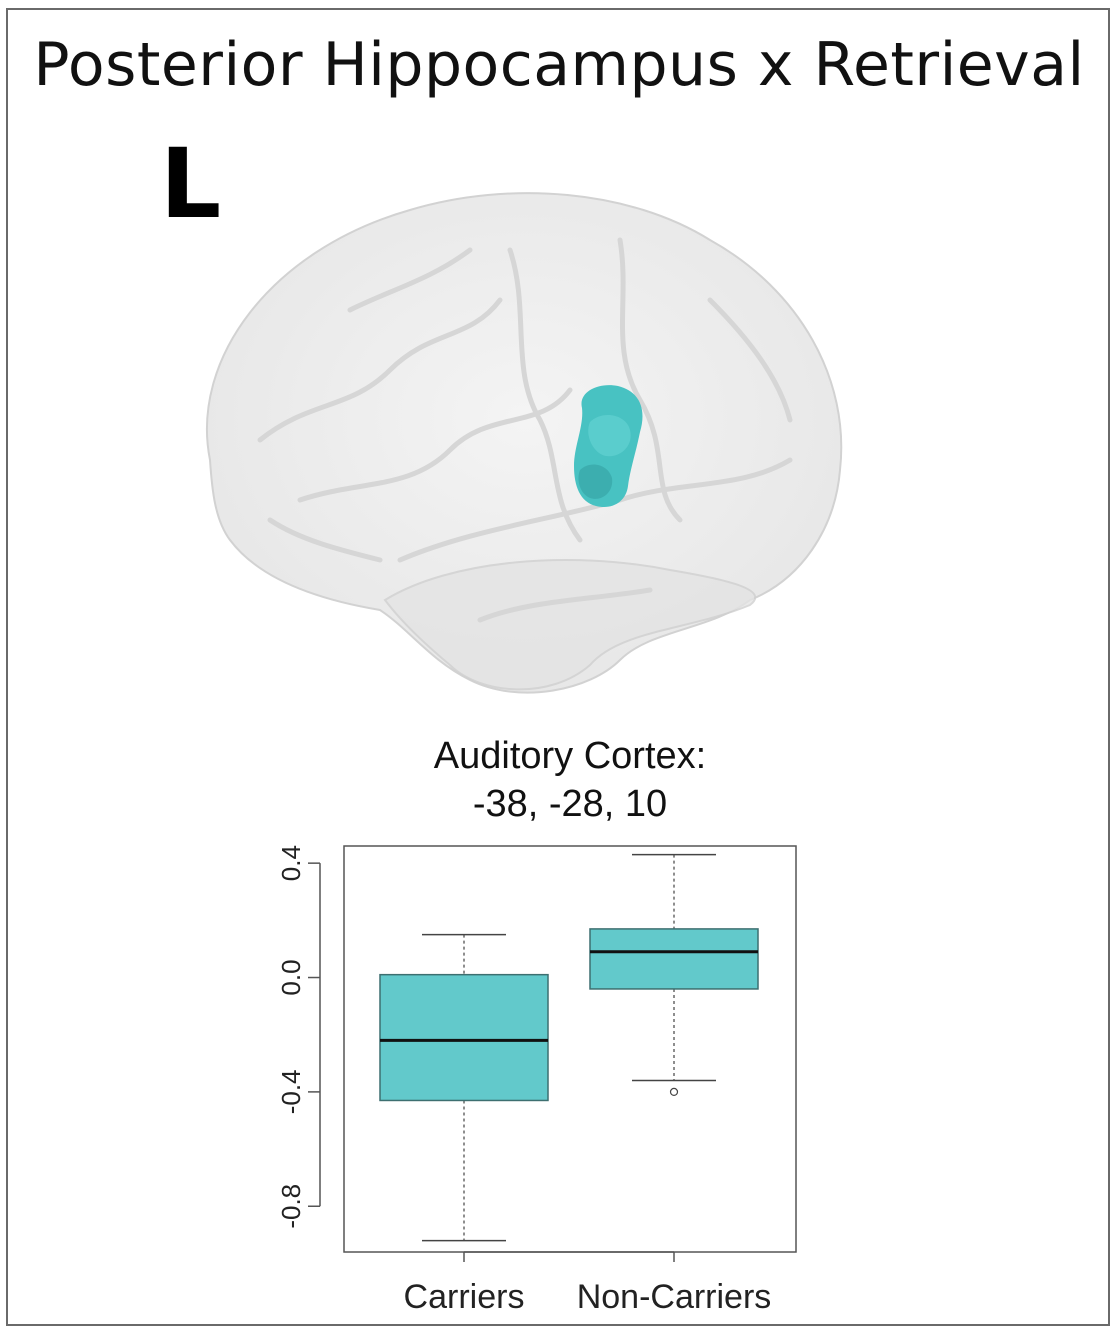 The width and height of the screenshot is (1118, 1330). I want to click on brain-temporal-lobe, so click(570, 625).